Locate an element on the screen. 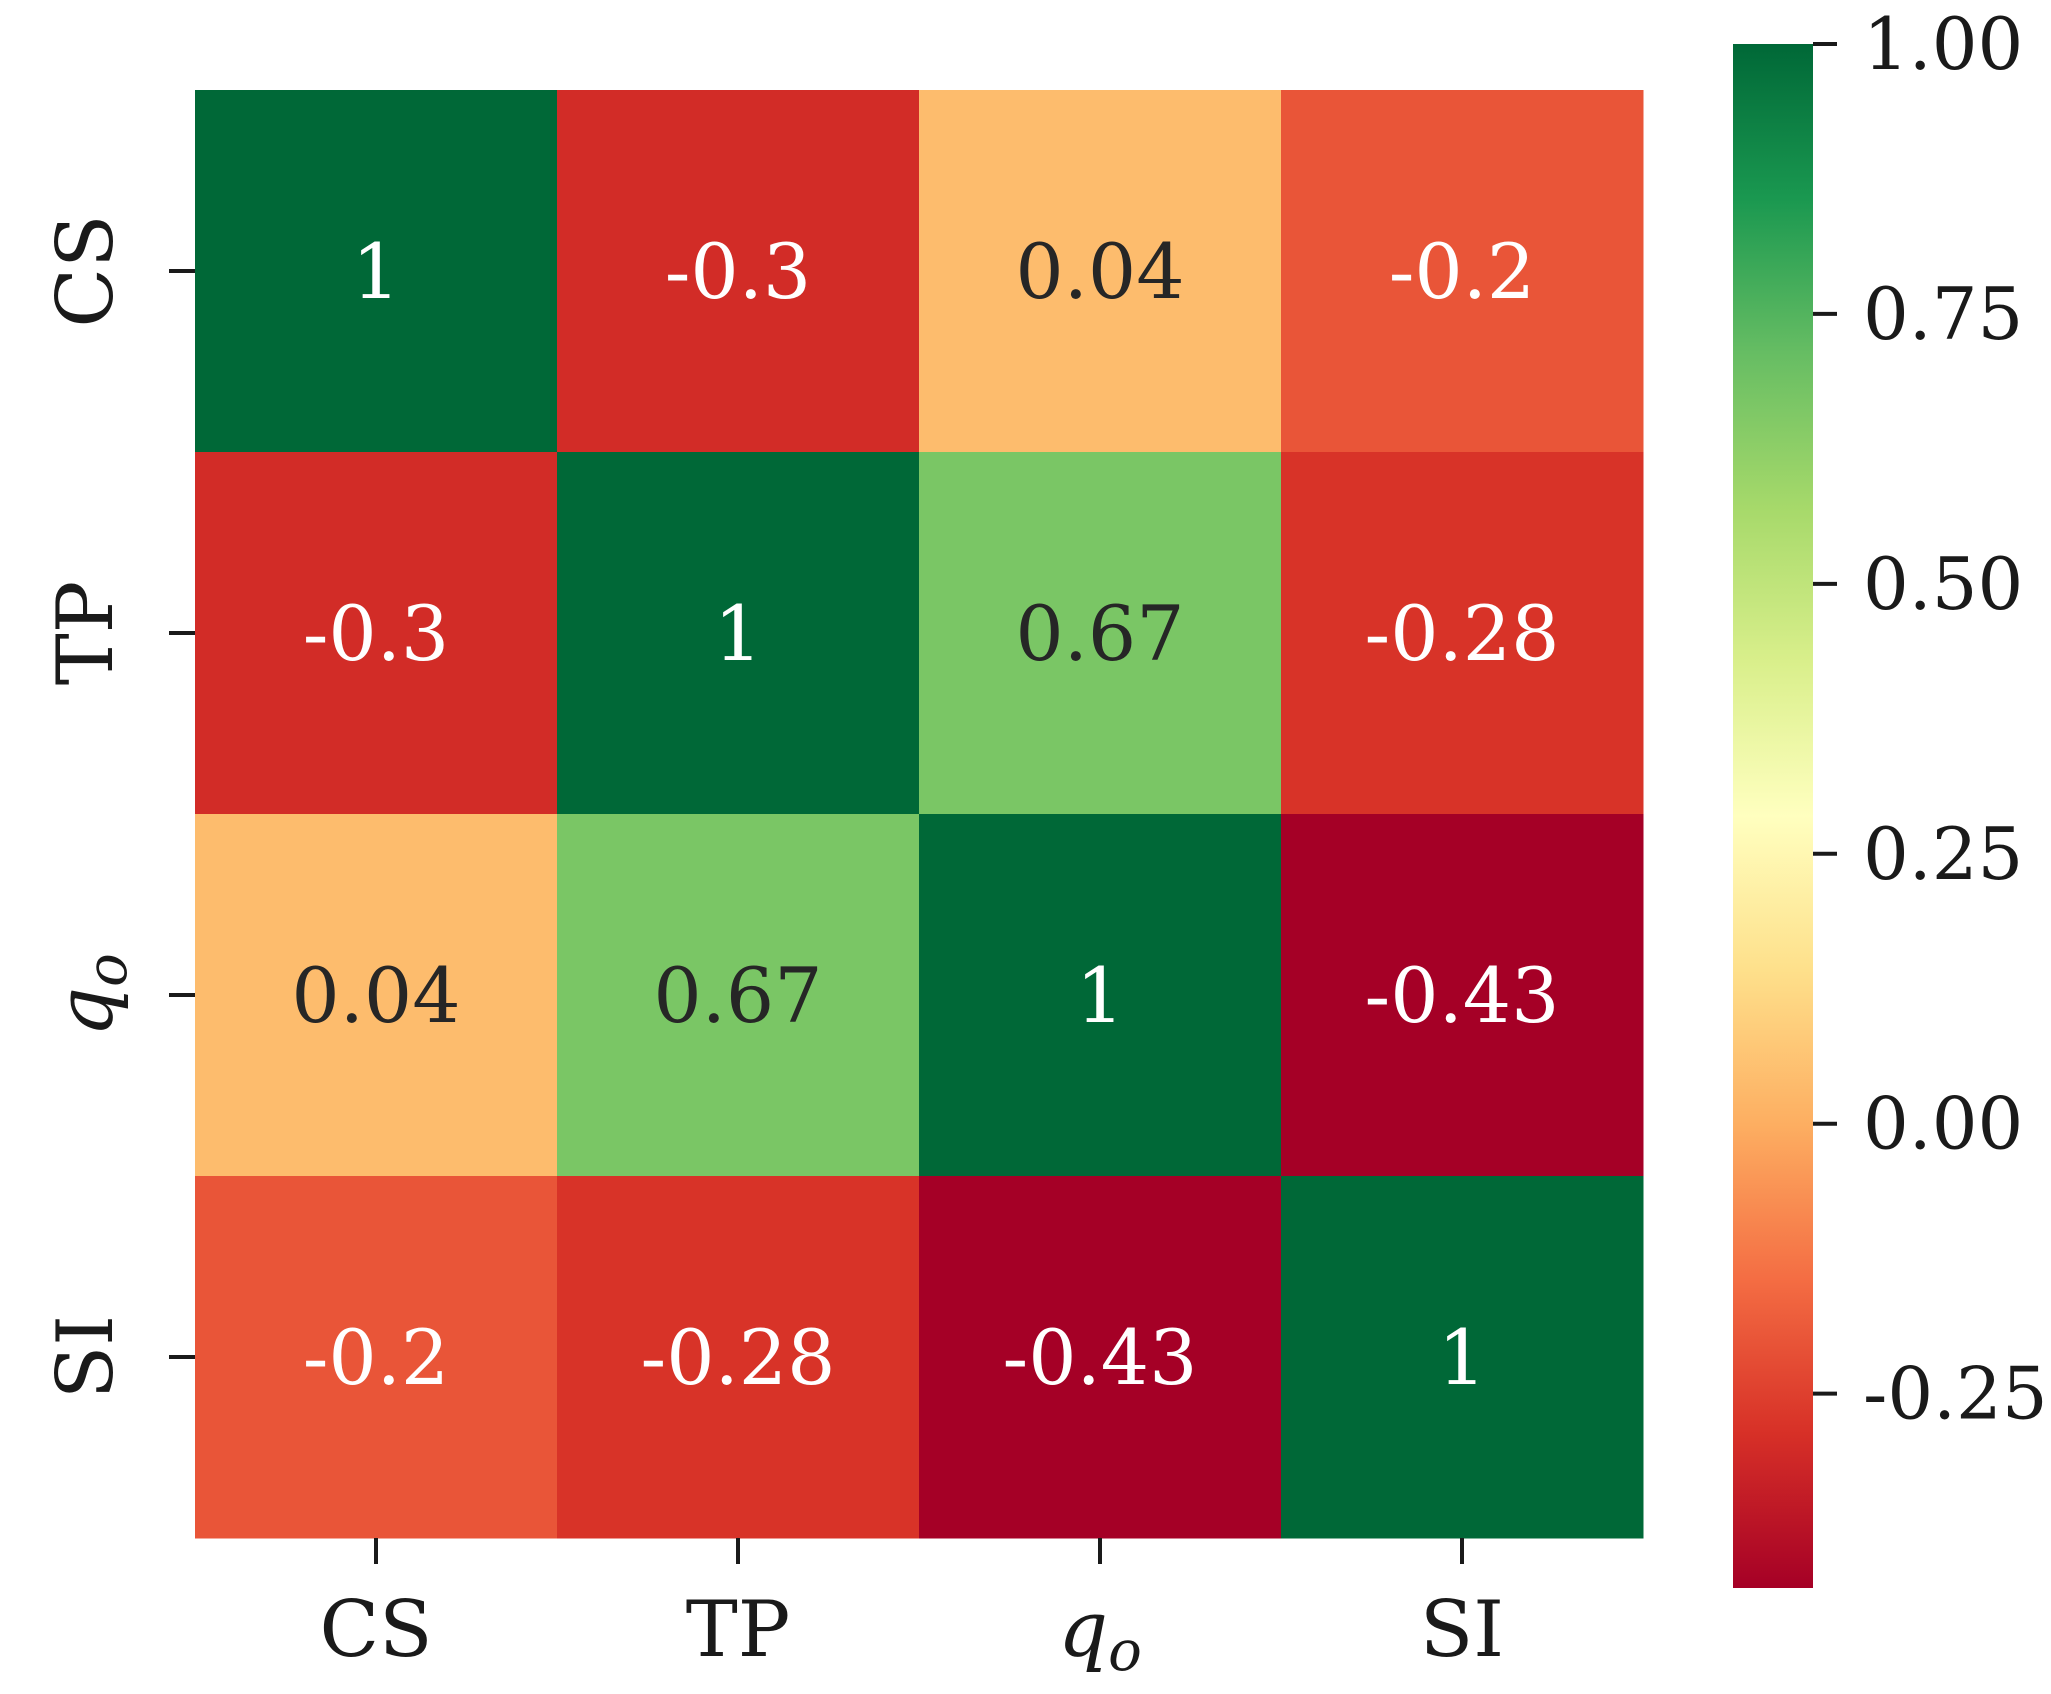 This screenshot has height=1694, width=2051. heatmap-cell-r3-c1 is located at coordinates (738, 1357).